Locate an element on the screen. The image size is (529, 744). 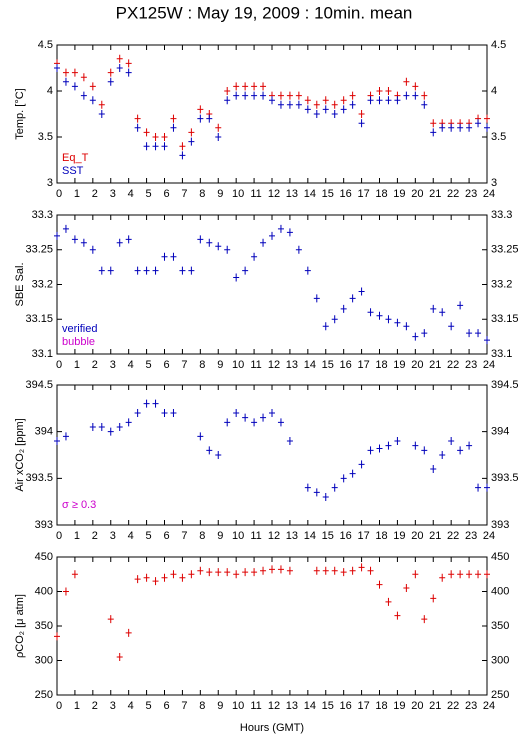
y-axis-label: ρCO₂ [μ atm] is located at coordinates (20, 626).